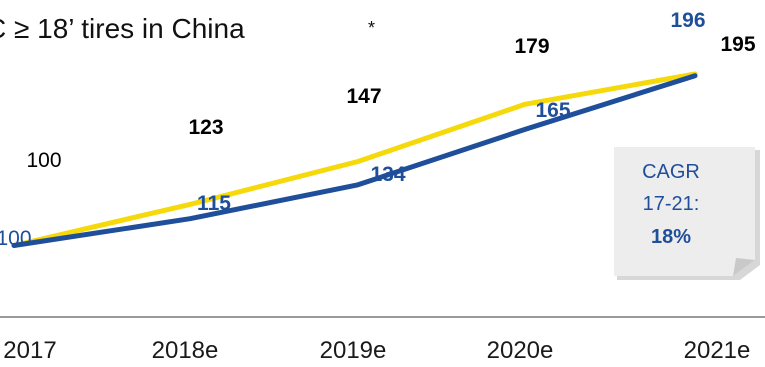 The height and width of the screenshot is (367, 765). I want to click on cagr-note-fold, so click(744, 267).